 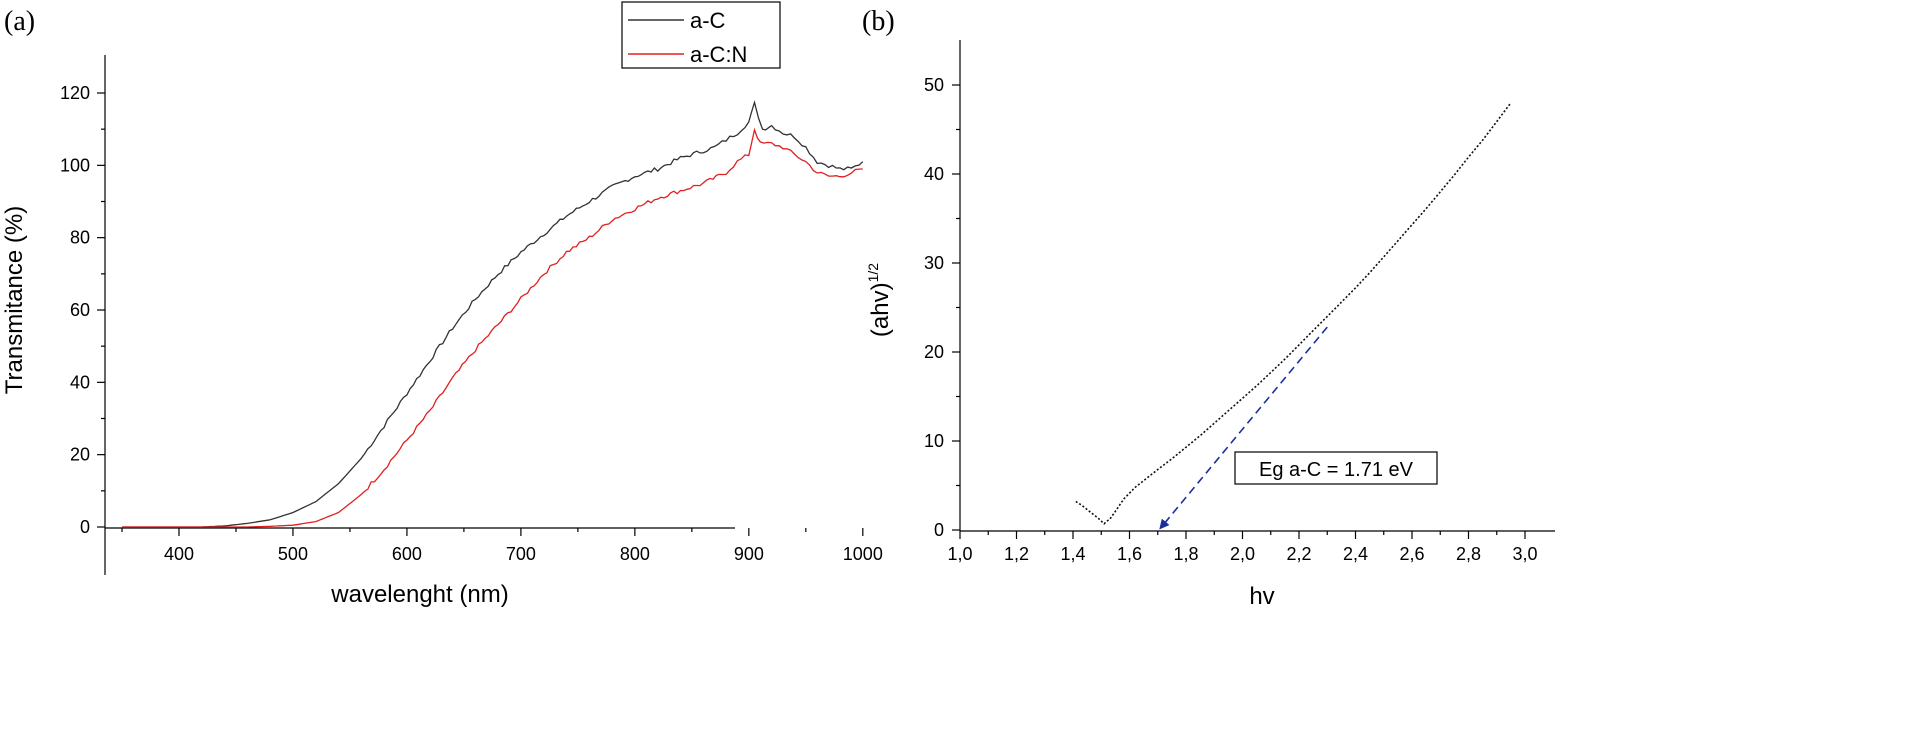 I want to click on panel-b-y-axis-title: (ahv)1/2, so click(x=879, y=300).